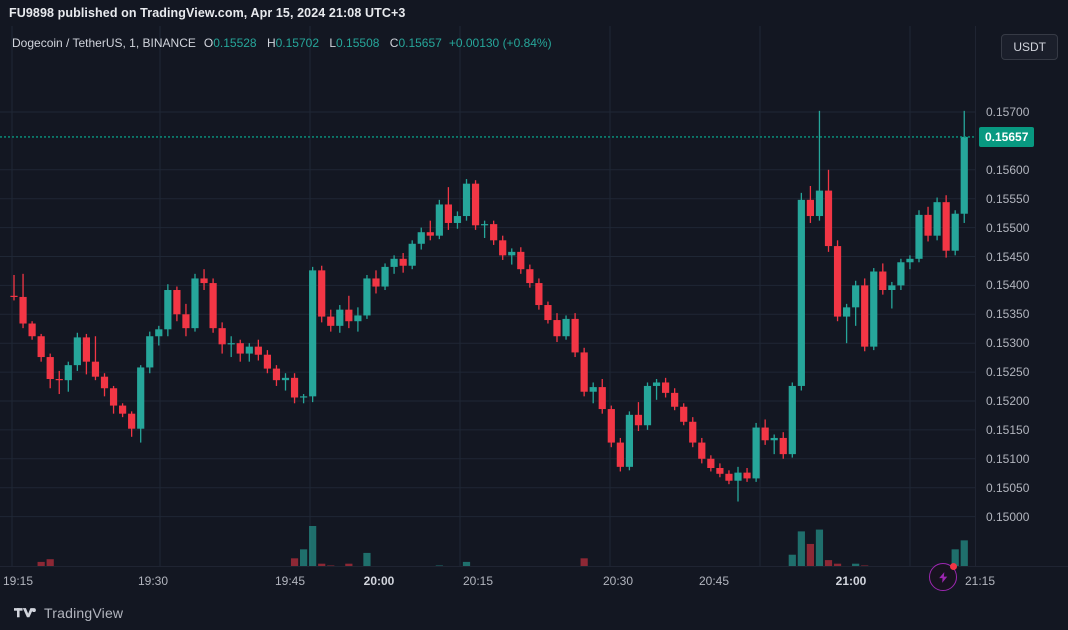 This screenshot has height=630, width=1068. Describe the element at coordinates (943, 577) in the screenshot. I see `lightning-bolt-icon` at that location.